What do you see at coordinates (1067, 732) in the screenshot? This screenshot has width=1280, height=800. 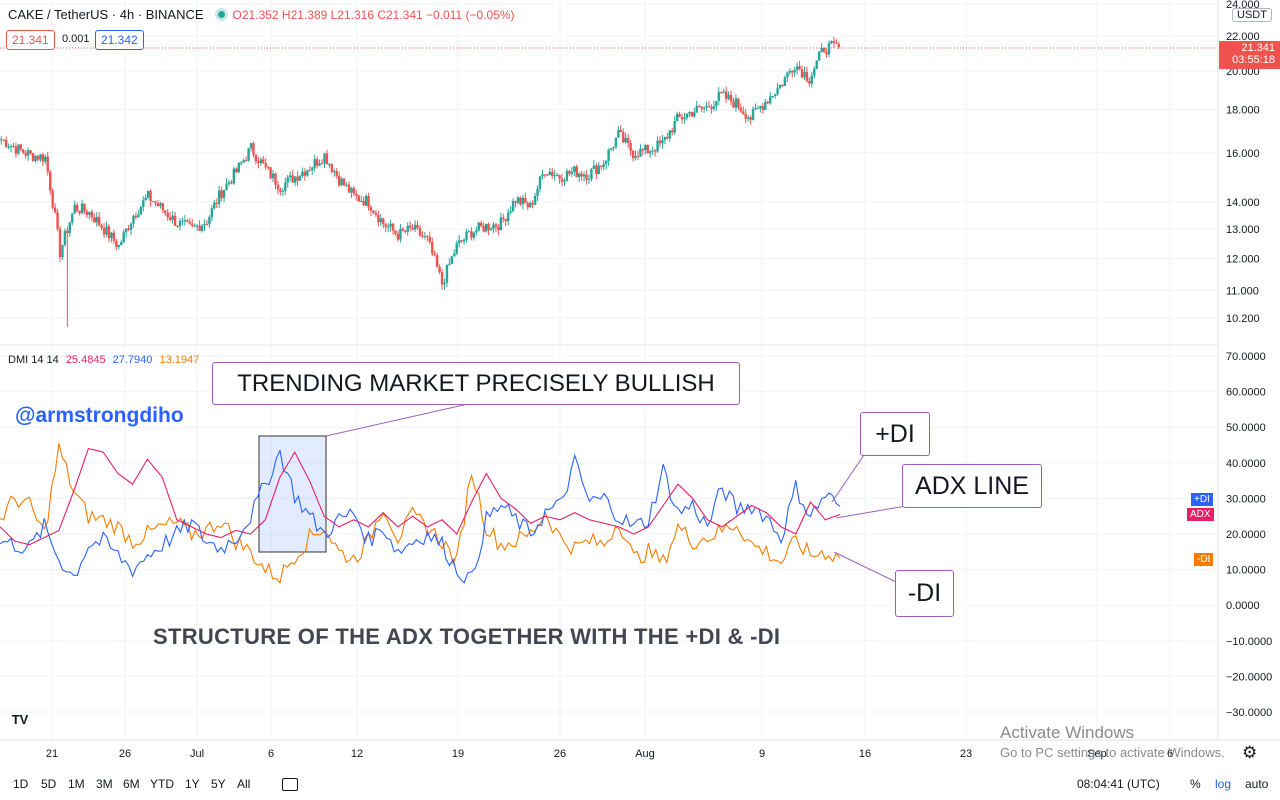 I see `activate-windows-title: Activate Windows` at bounding box center [1067, 732].